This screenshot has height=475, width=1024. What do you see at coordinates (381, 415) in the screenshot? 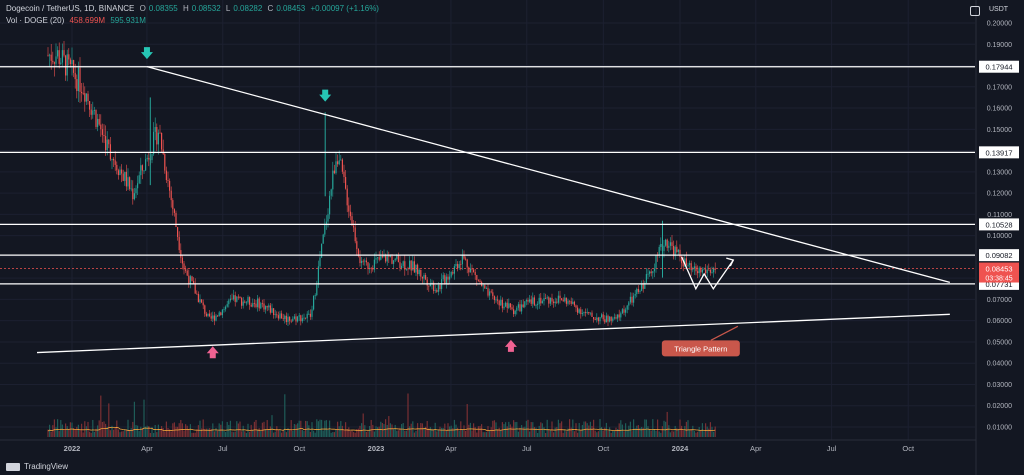
I see `volume-bars` at bounding box center [381, 415].